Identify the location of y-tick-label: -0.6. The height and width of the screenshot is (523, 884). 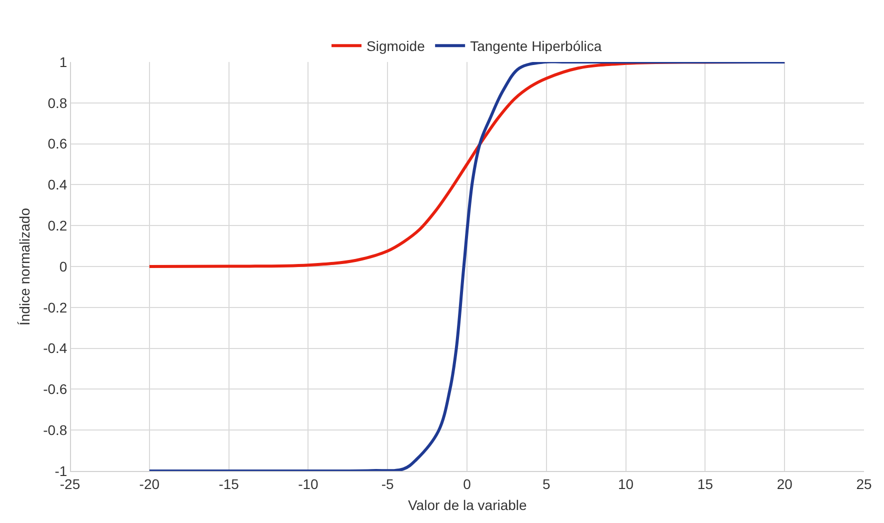
(55, 389).